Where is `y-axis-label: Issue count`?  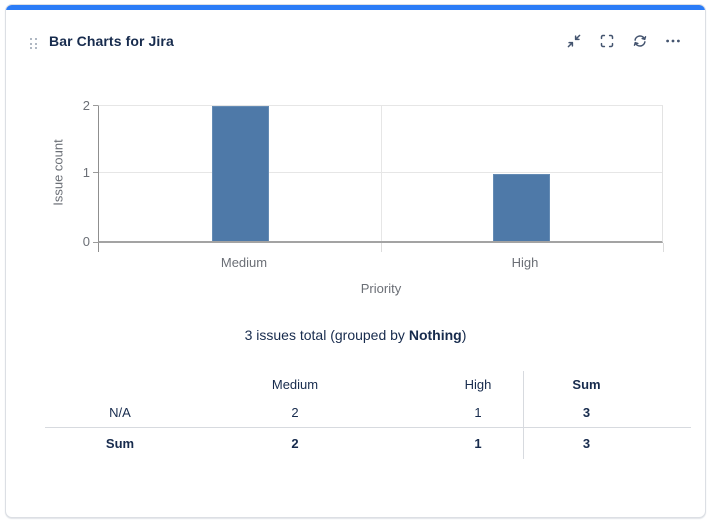
y-axis-label: Issue count is located at coordinates (58, 172).